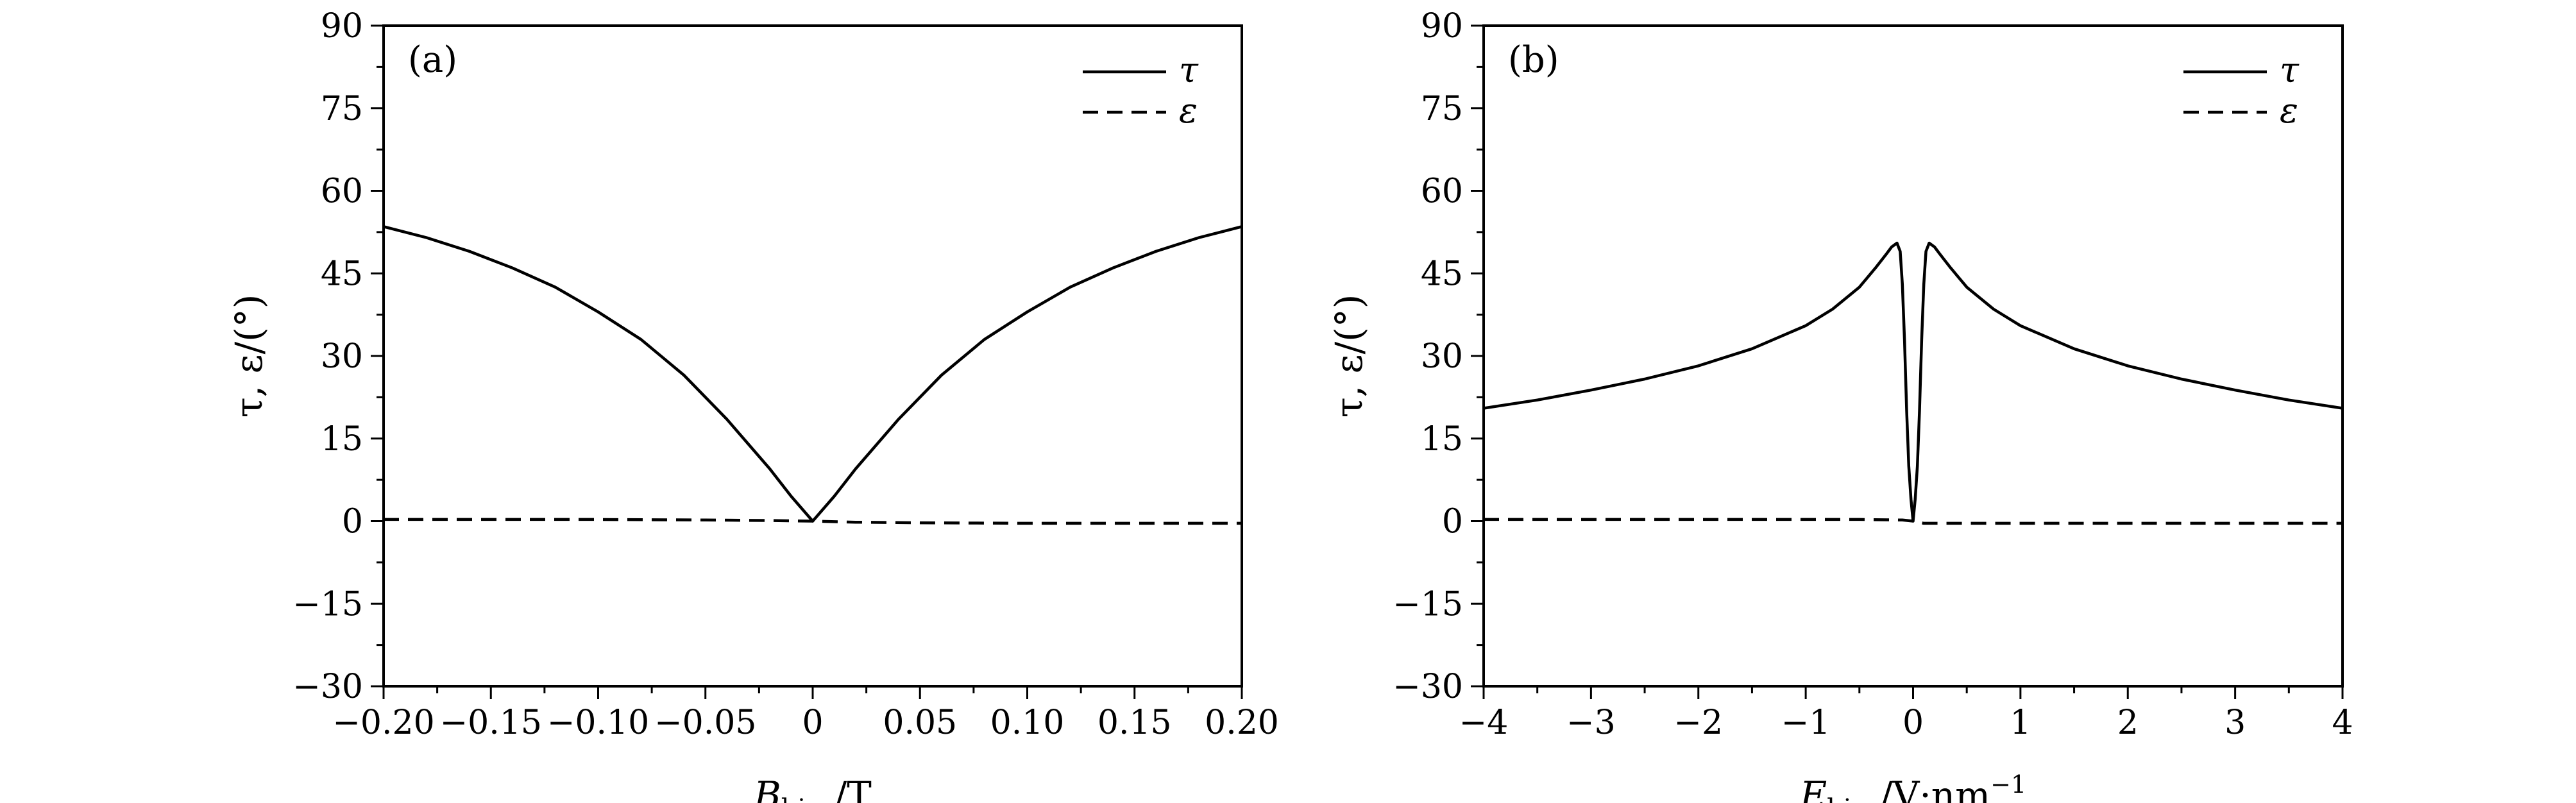  What do you see at coordinates (1134, 723) in the screenshot?
I see `x-tick-label: 0.15` at bounding box center [1134, 723].